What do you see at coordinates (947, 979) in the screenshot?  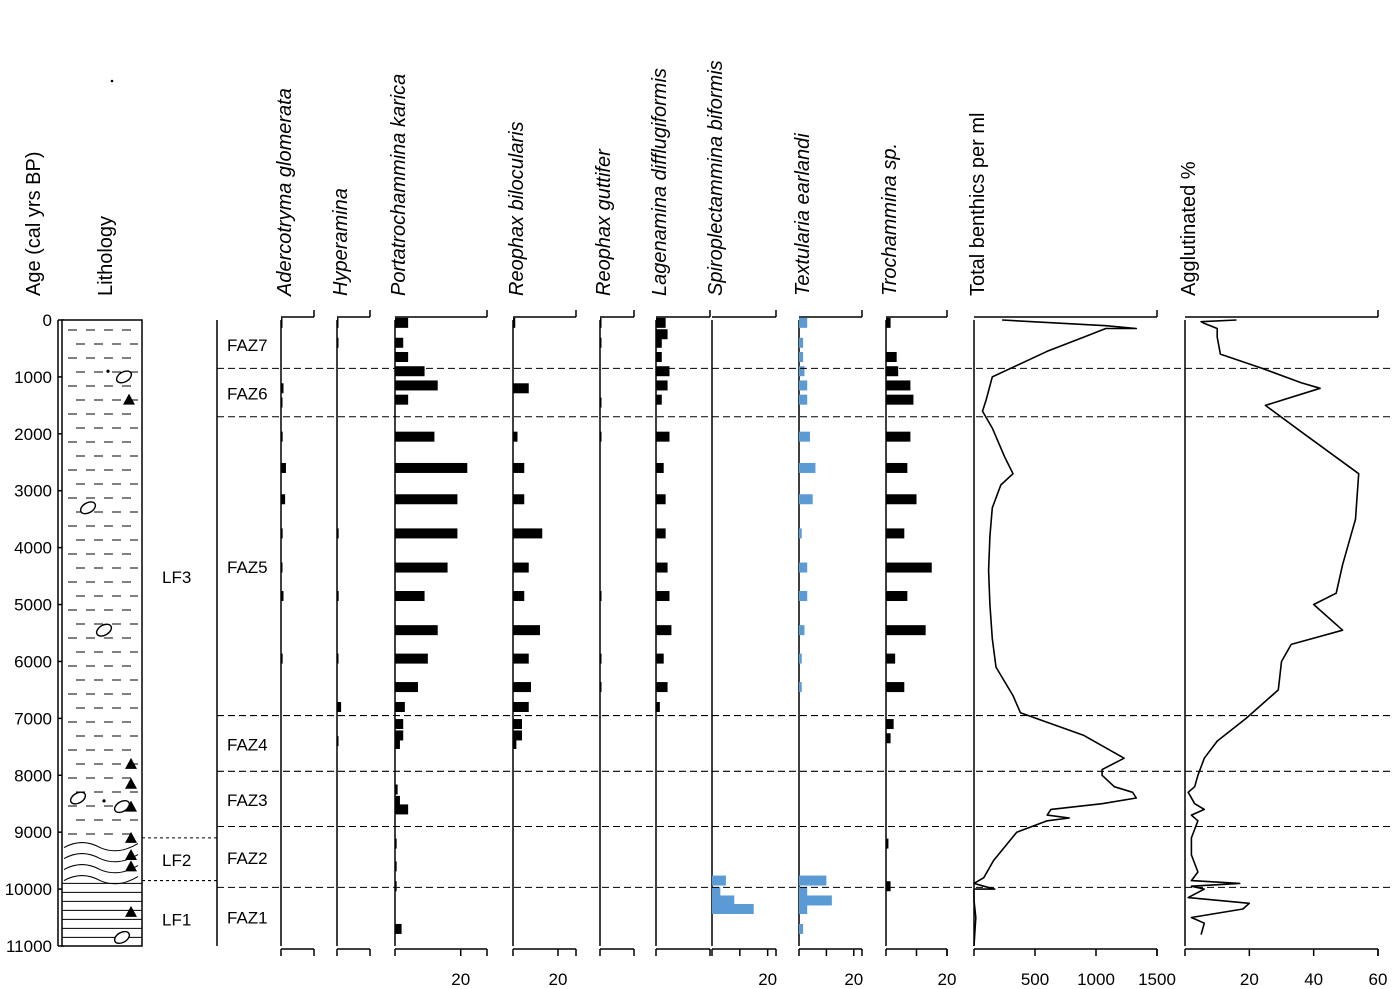 I see `trochammina-sp-tick-label: 20` at bounding box center [947, 979].